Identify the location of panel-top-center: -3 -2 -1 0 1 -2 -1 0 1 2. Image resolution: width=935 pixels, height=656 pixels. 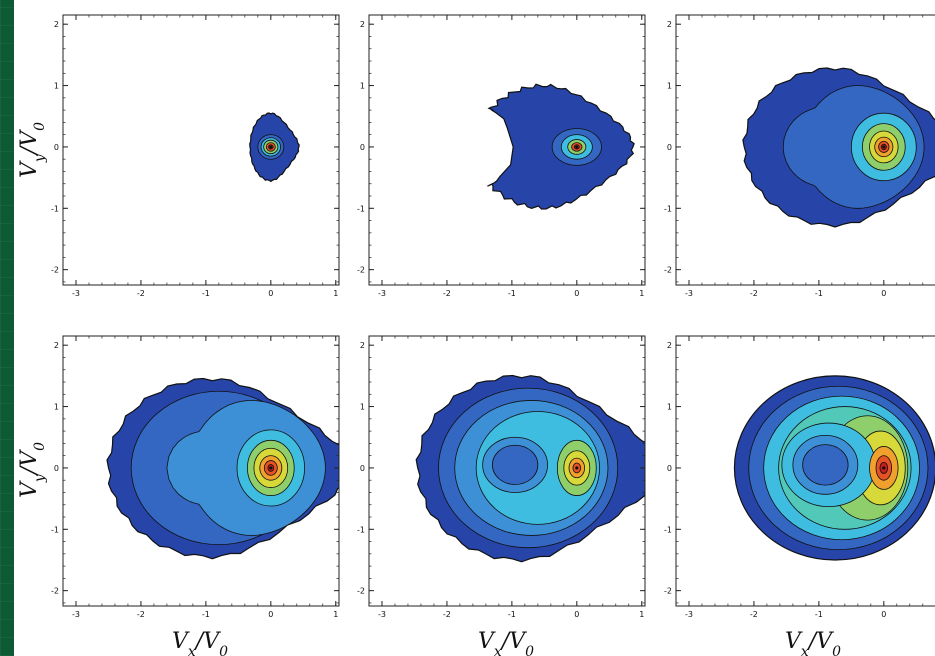
(501, 156).